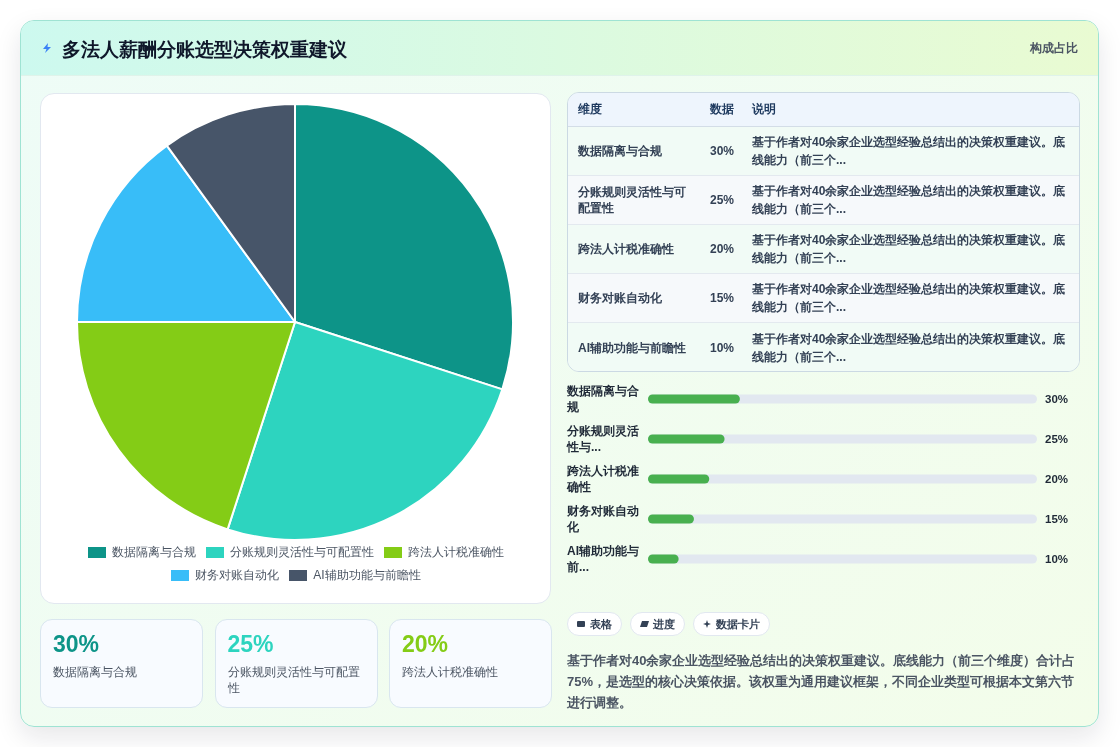  What do you see at coordinates (764, 109) in the screenshot?
I see `text: 说明` at bounding box center [764, 109].